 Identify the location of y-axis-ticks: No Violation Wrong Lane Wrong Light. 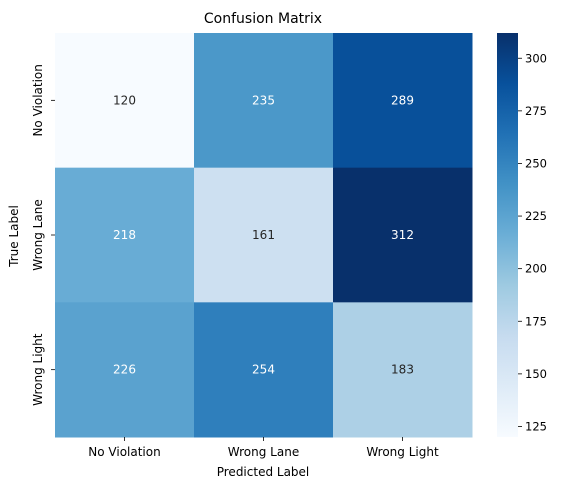
(43, 235).